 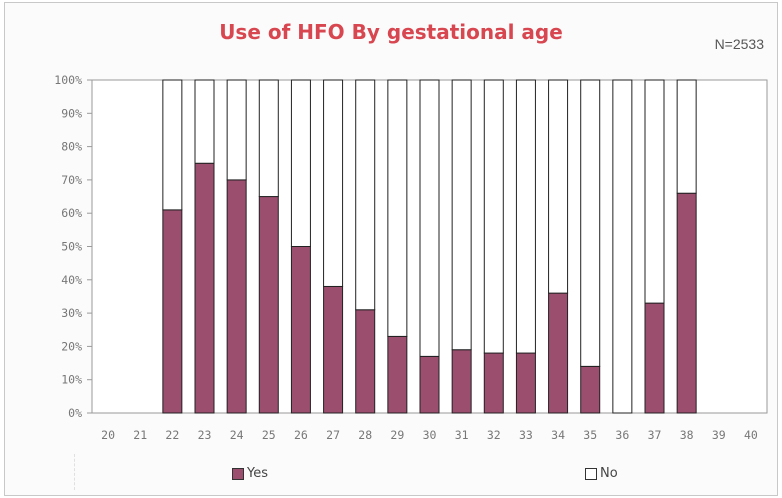 What do you see at coordinates (71, 147) in the screenshot?
I see `y-tick-label: 80%` at bounding box center [71, 147].